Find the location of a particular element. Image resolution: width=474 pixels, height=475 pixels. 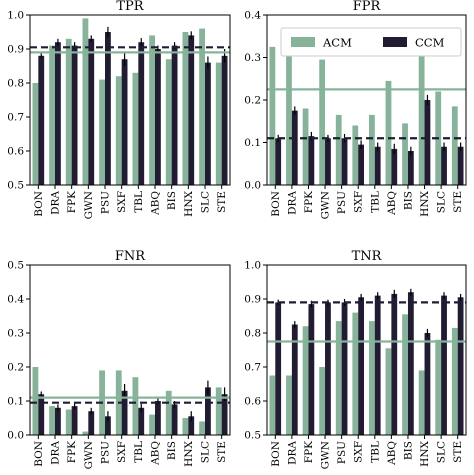

panel-title: TNR is located at coordinates (367, 256).